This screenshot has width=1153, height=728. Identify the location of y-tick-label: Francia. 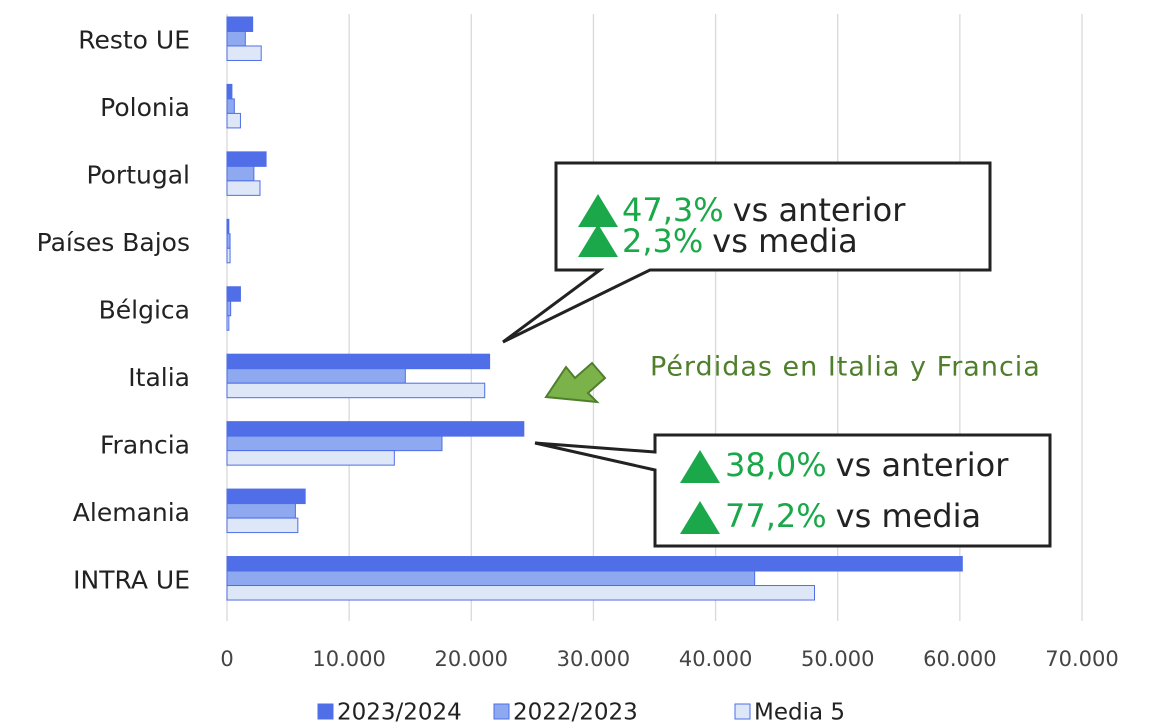
(145, 444).